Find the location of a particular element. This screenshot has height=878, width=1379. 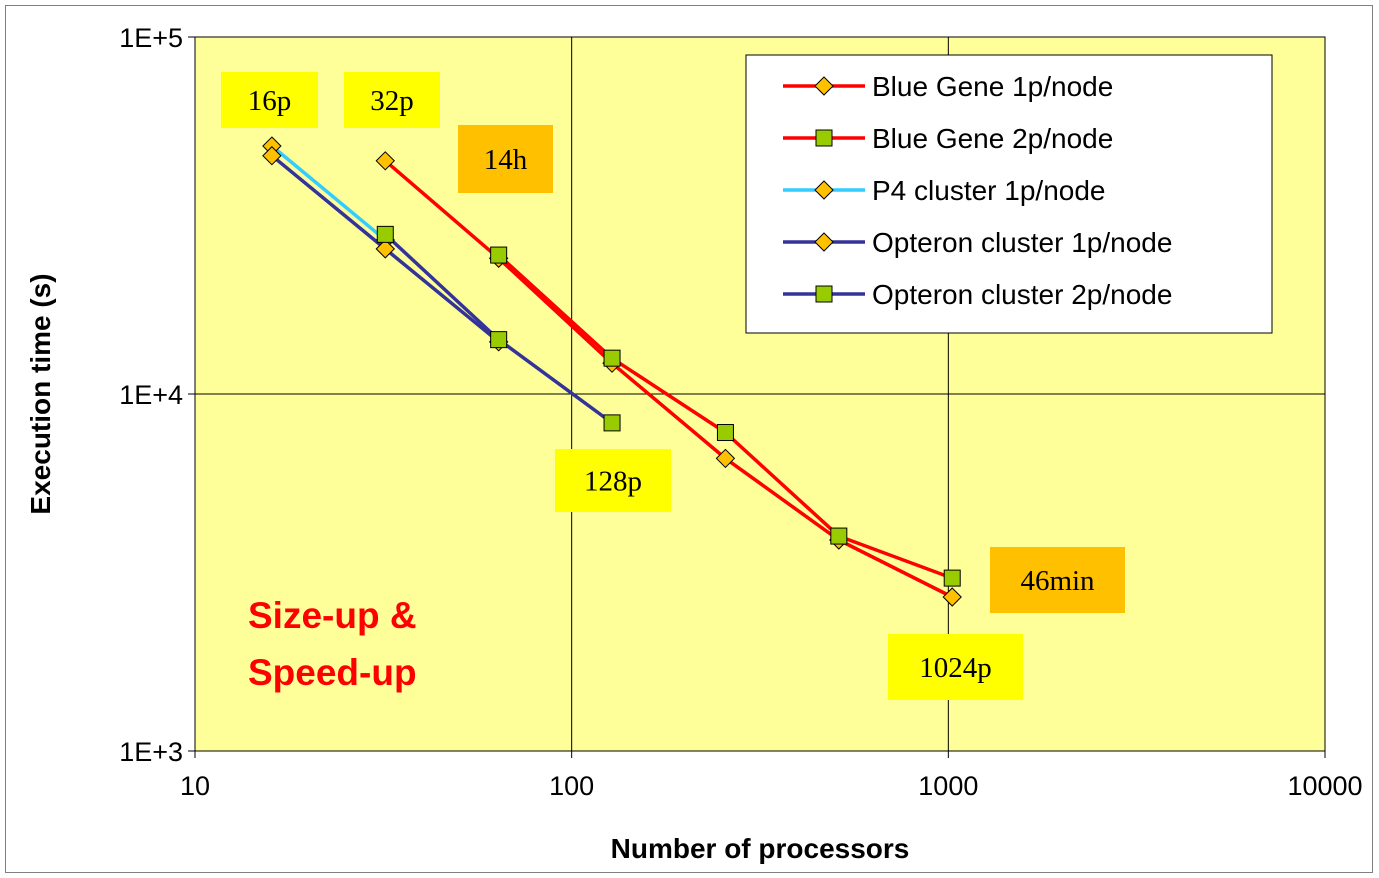

legend-item-p4-cluster-1p-node: P4 cluster 1p/node is located at coordinates (944, 190).